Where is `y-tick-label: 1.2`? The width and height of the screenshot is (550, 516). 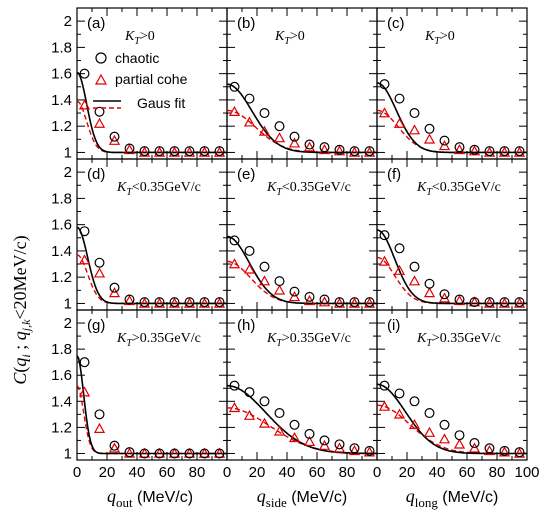 y-tick-label: 1.2 is located at coordinates (61, 277).